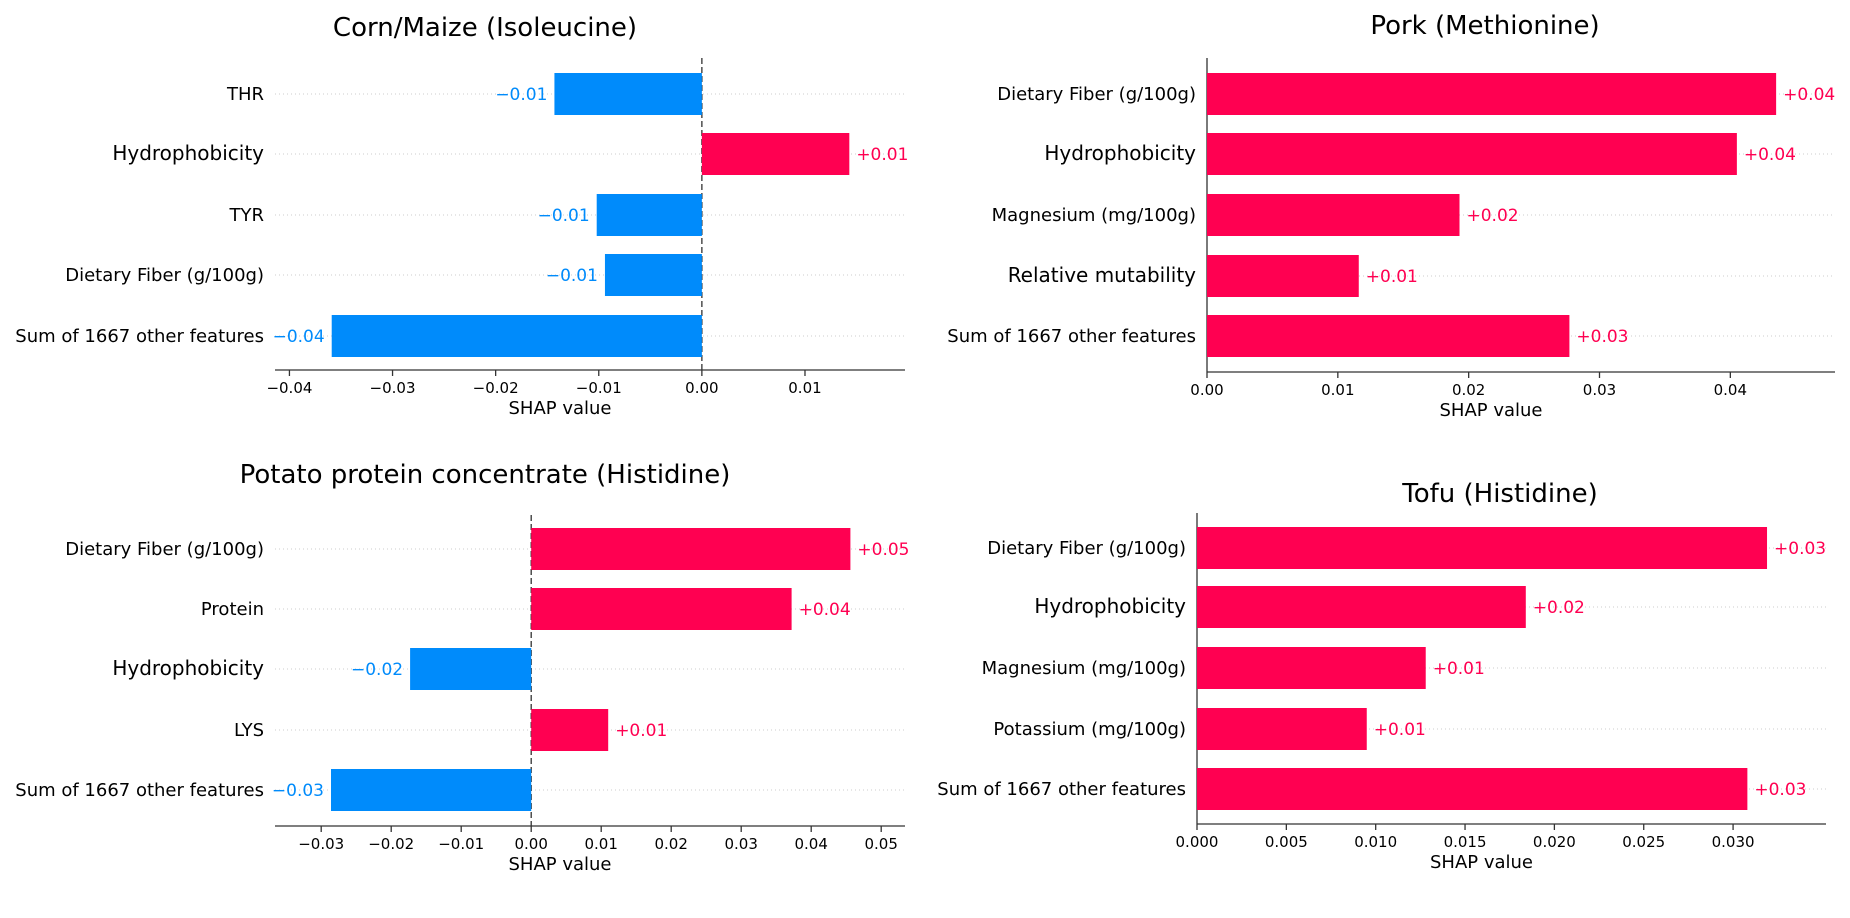 This screenshot has height=918, width=1850. Describe the element at coordinates (298, 791) in the screenshot. I see `value-label: −0.03` at that location.